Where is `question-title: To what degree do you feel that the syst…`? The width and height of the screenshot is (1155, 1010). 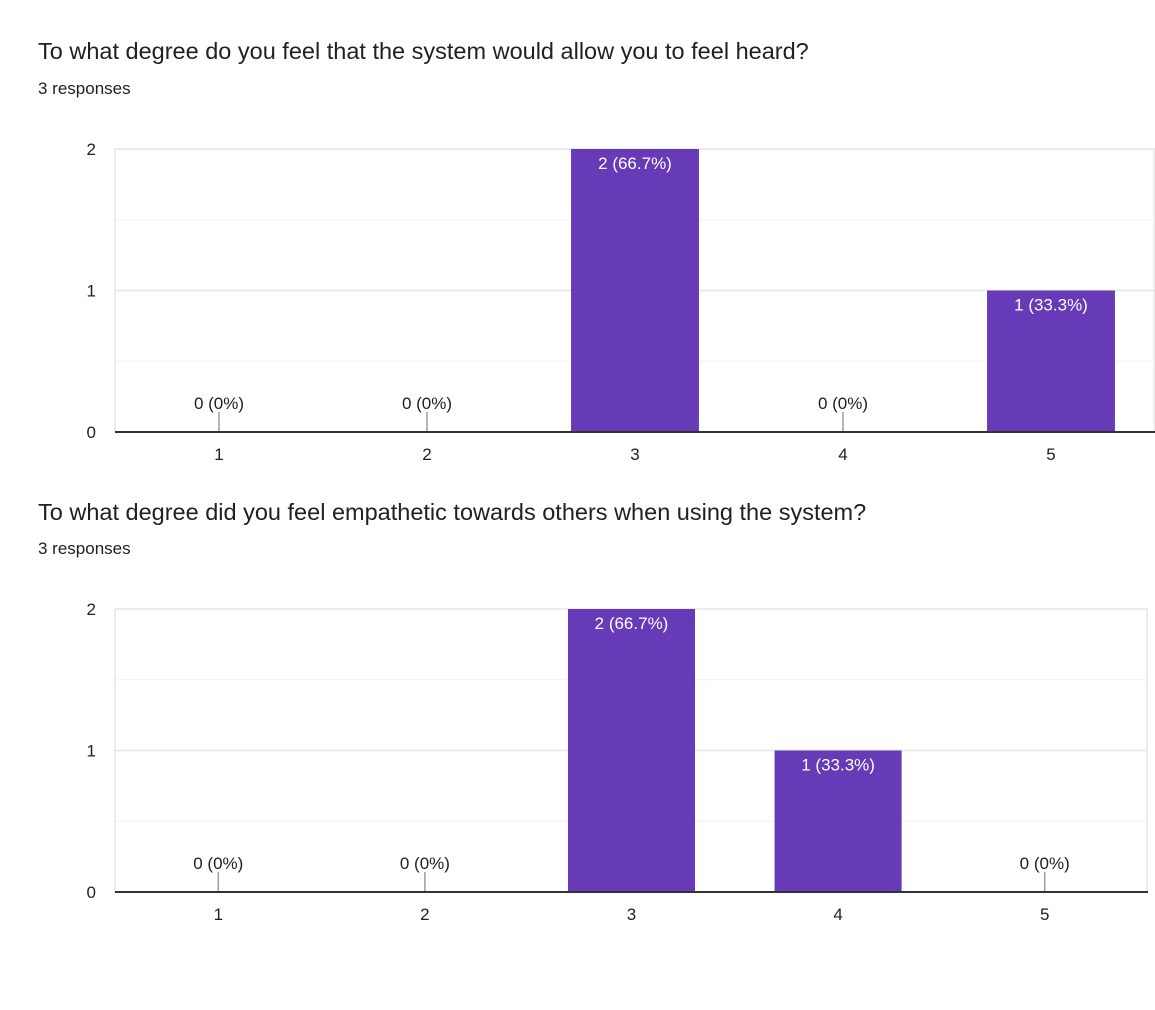
question-title: To what degree do you feel that the syst… is located at coordinates (423, 51).